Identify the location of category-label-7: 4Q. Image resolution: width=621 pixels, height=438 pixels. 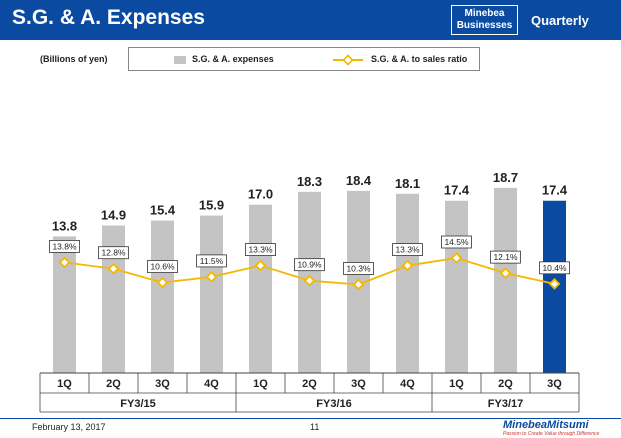
(407, 384).